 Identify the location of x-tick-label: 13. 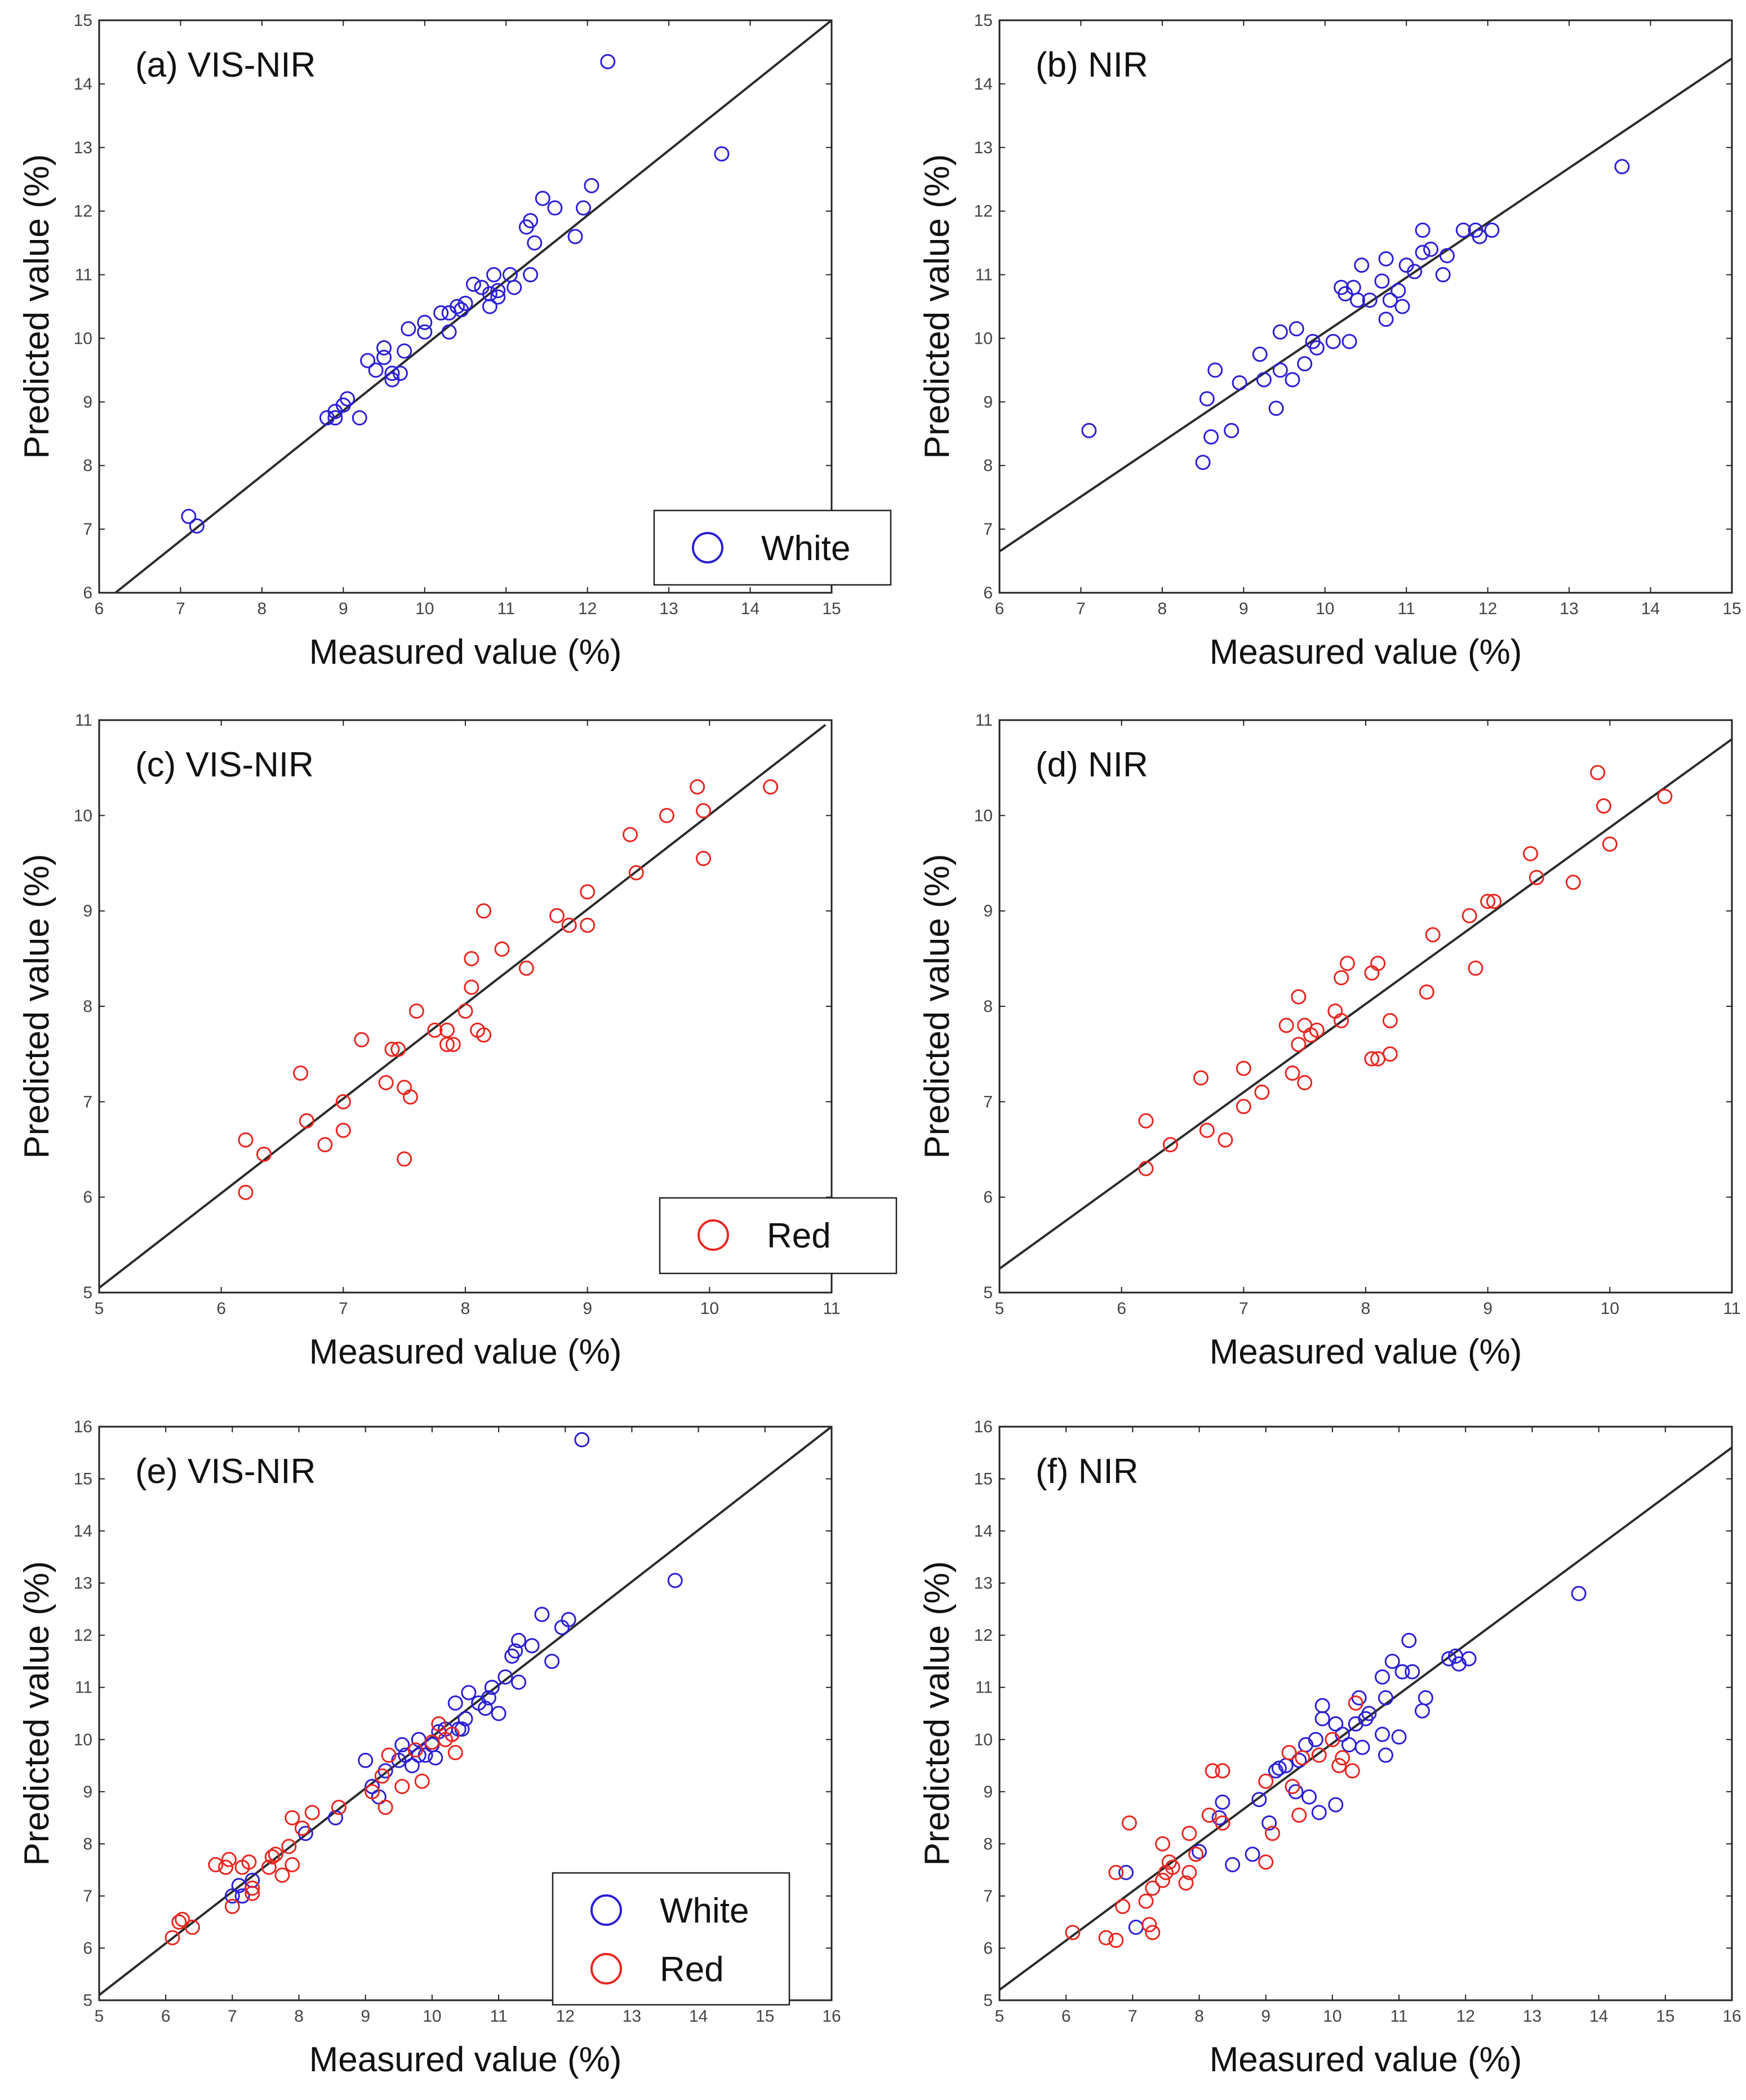
(1532, 2016).